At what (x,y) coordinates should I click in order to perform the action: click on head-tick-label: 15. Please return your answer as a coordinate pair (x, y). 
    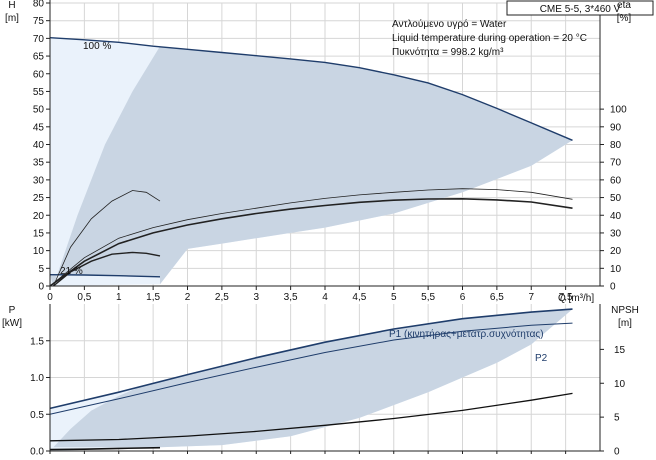
    Looking at the image, I should click on (39, 233).